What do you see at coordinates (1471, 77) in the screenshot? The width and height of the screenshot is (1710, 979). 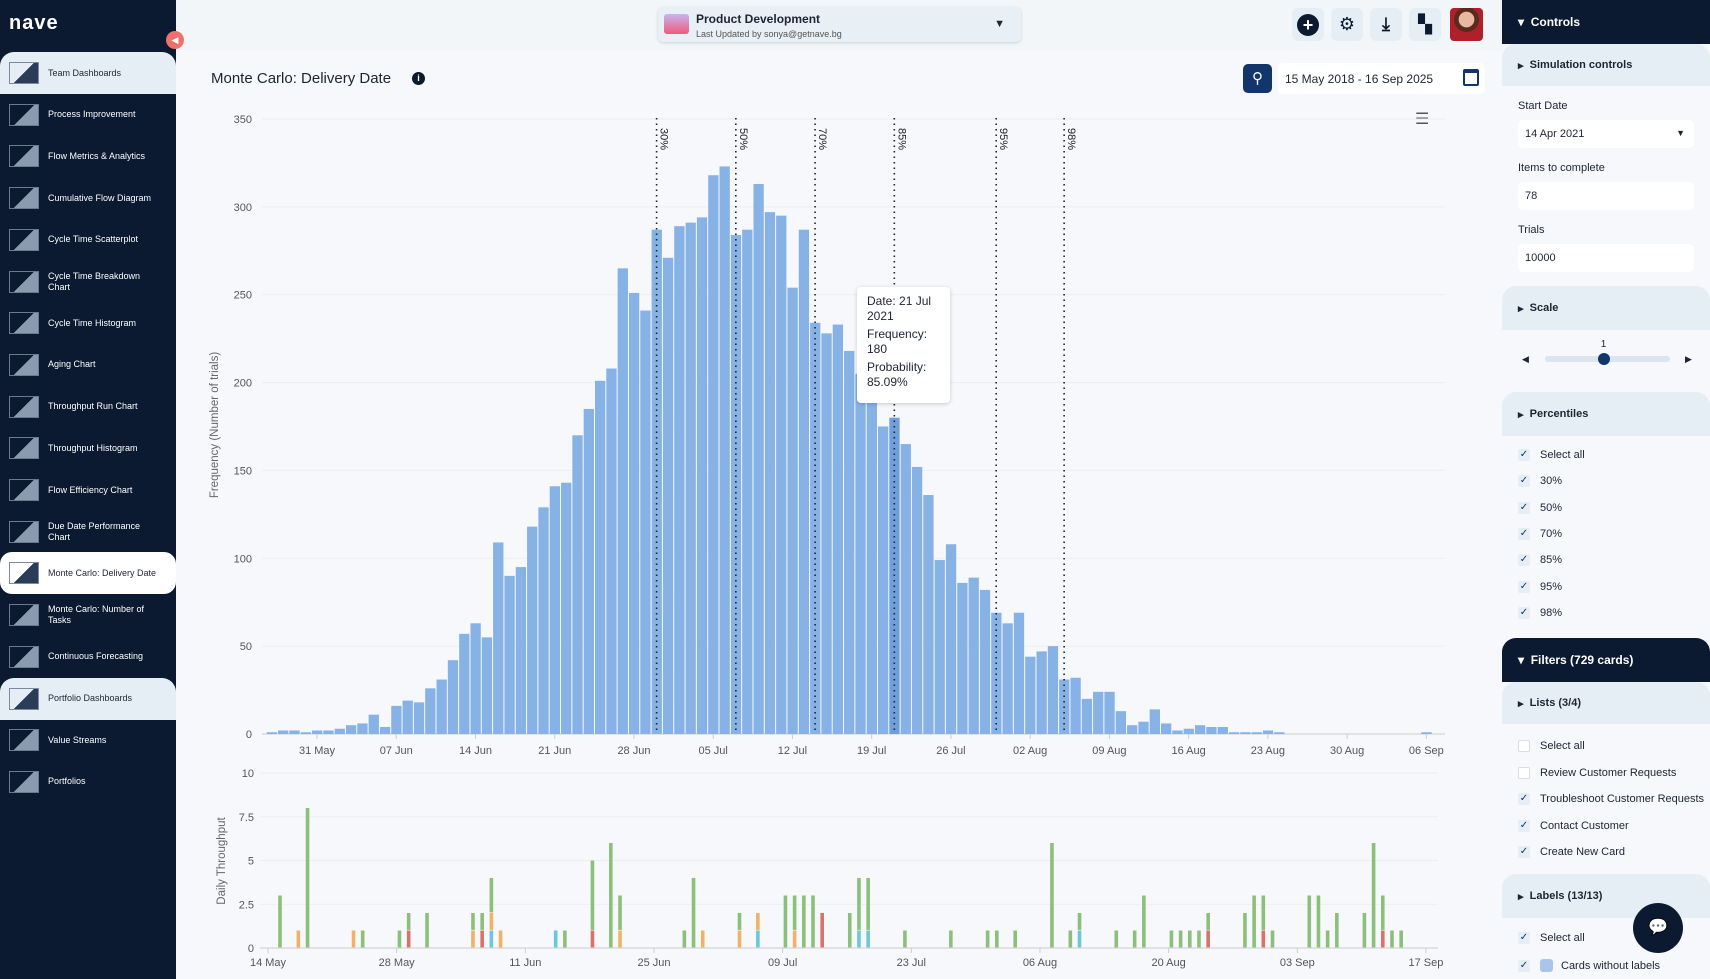 I see `calendar-icon` at bounding box center [1471, 77].